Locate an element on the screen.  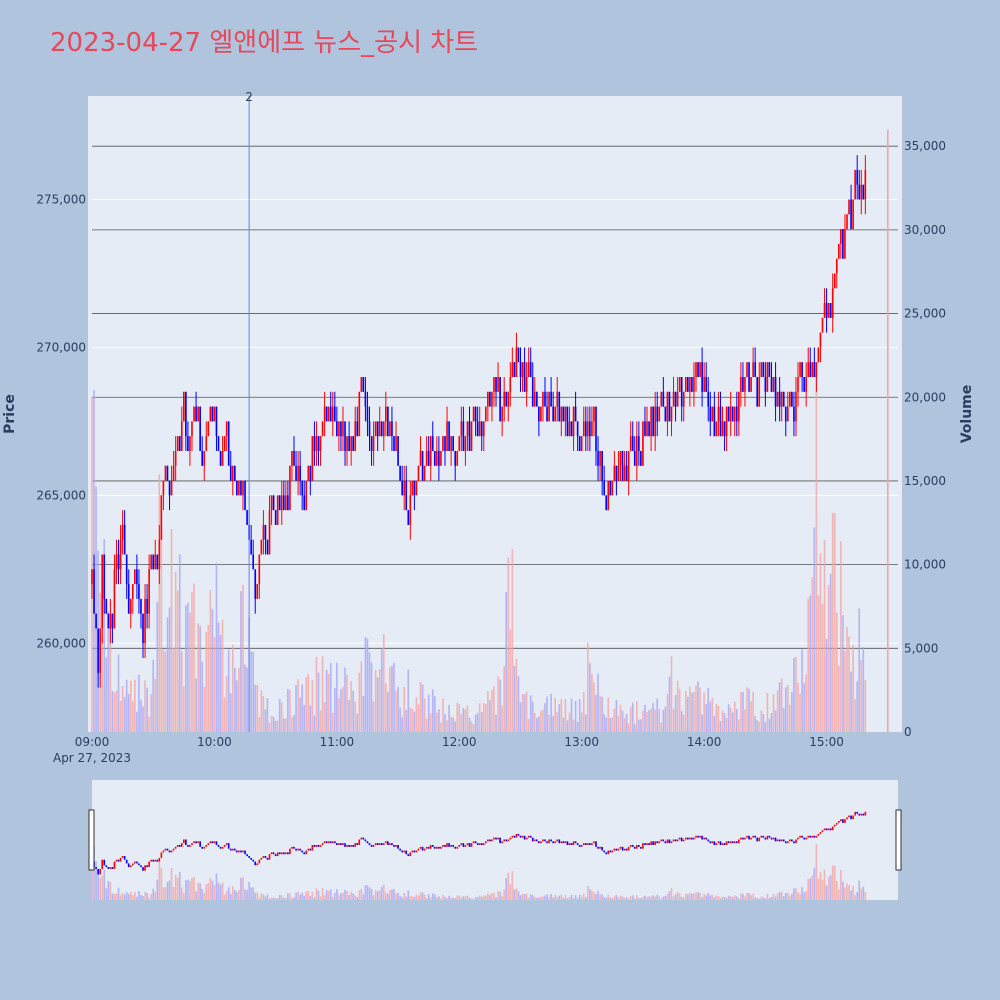
range-slider-right-handle is located at coordinates (898, 840).